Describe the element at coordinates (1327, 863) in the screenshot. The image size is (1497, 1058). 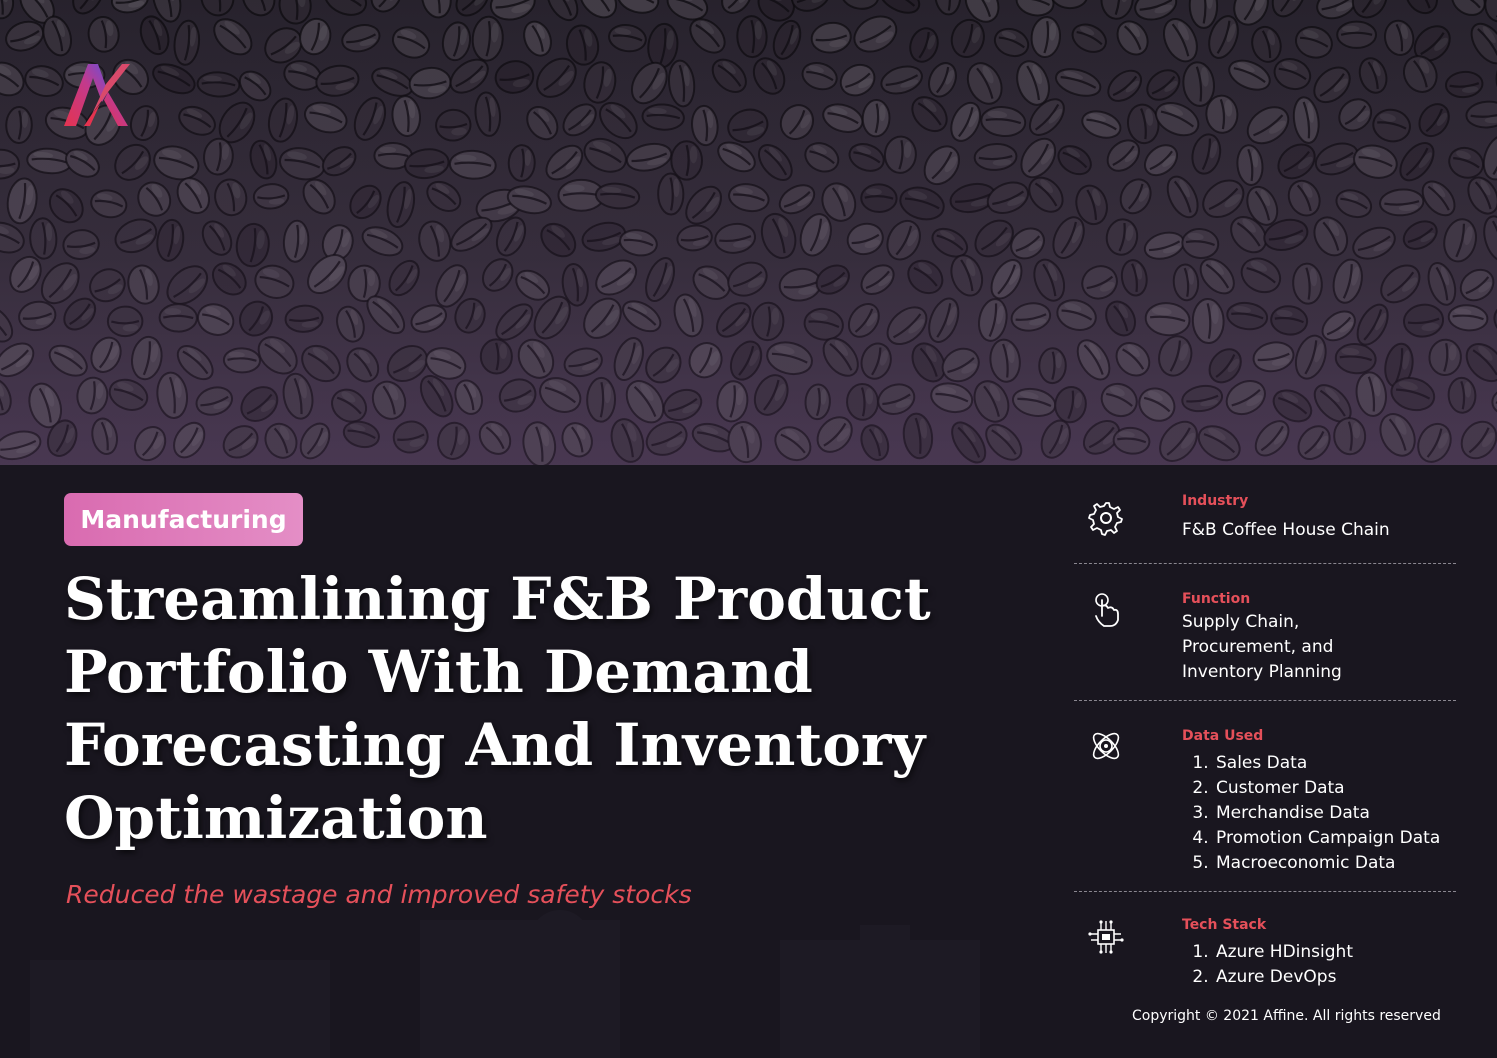
I see `list-item: Macroeconomic Data` at that location.